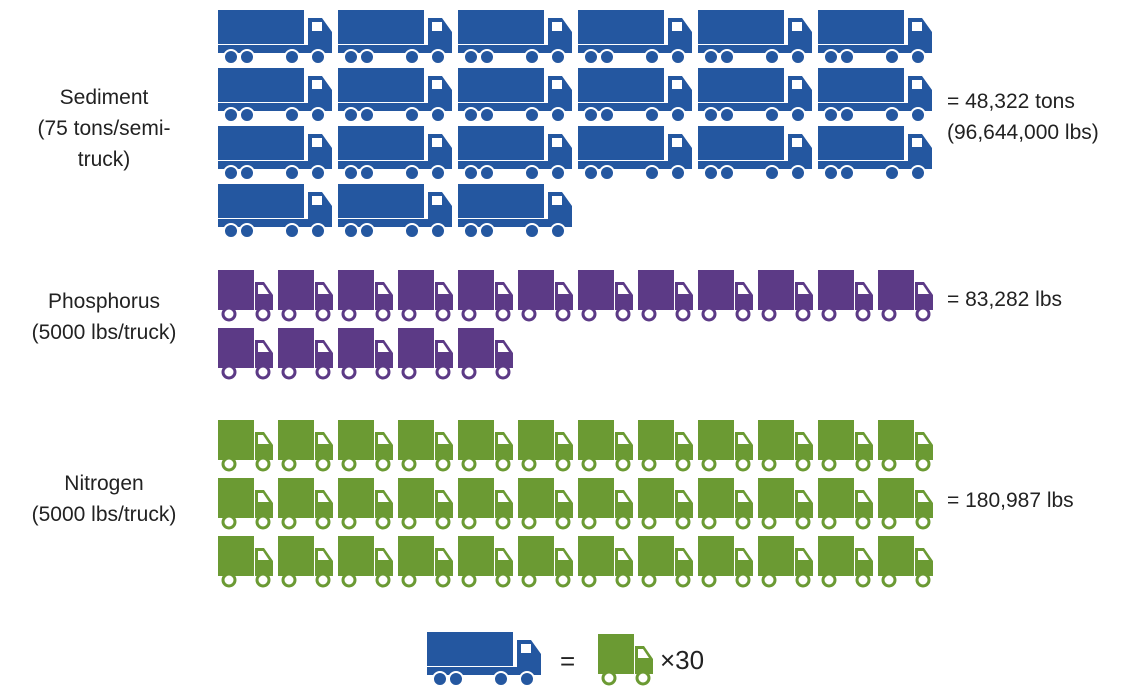 The image size is (1135, 691). Describe the element at coordinates (104, 97) in the screenshot. I see `sediment-label-line-1: Sediment` at that location.